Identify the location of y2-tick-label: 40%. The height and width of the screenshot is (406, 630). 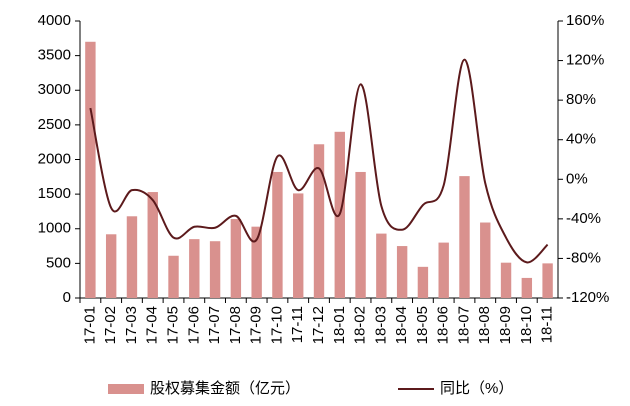
(581, 139).